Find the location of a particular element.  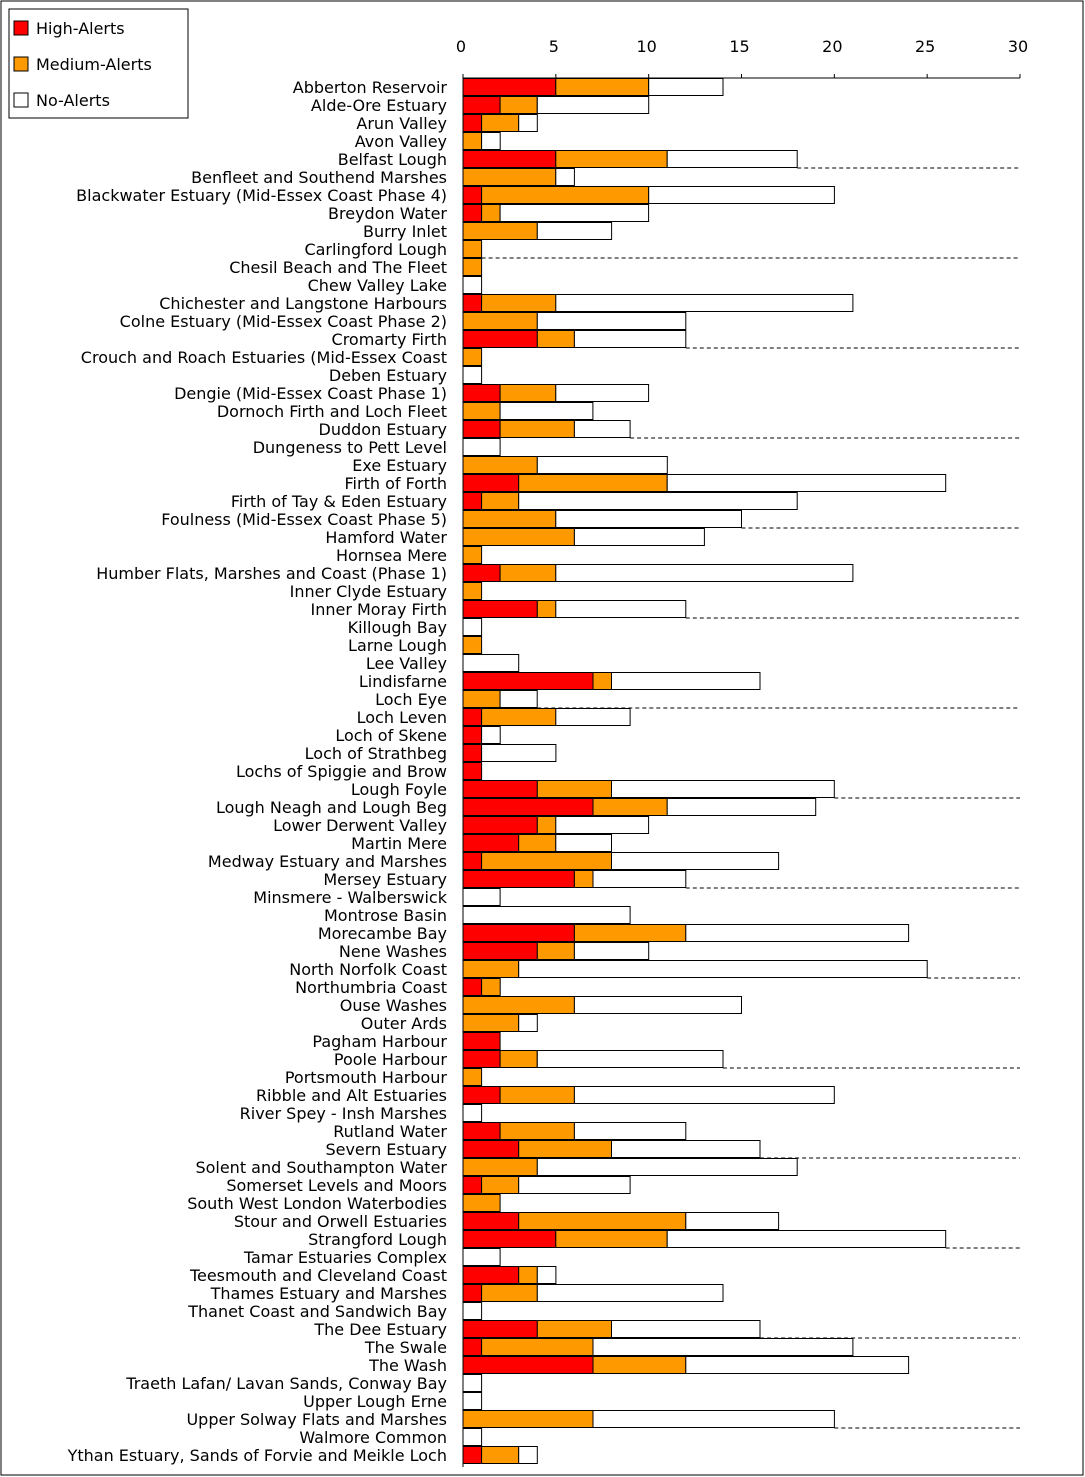

category-label: Chew Valley Lake is located at coordinates (377, 285).